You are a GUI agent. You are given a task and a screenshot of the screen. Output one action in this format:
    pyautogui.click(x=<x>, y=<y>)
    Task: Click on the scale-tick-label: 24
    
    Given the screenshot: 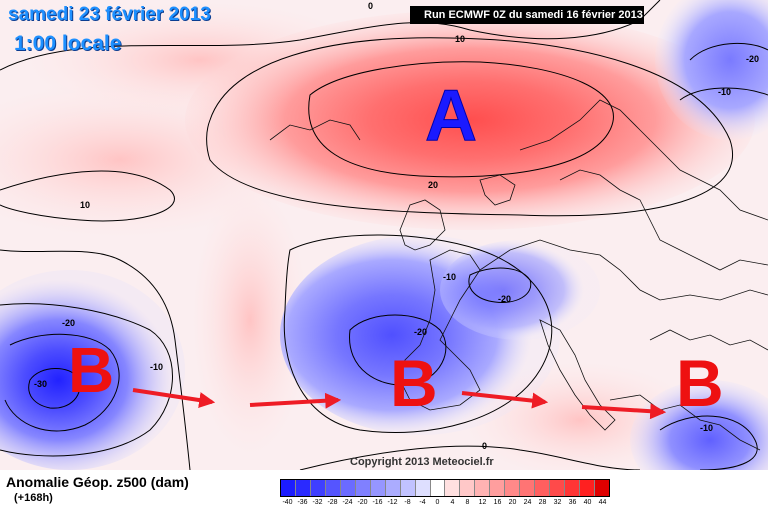 What is the action you would take?
    pyautogui.click(x=527, y=502)
    